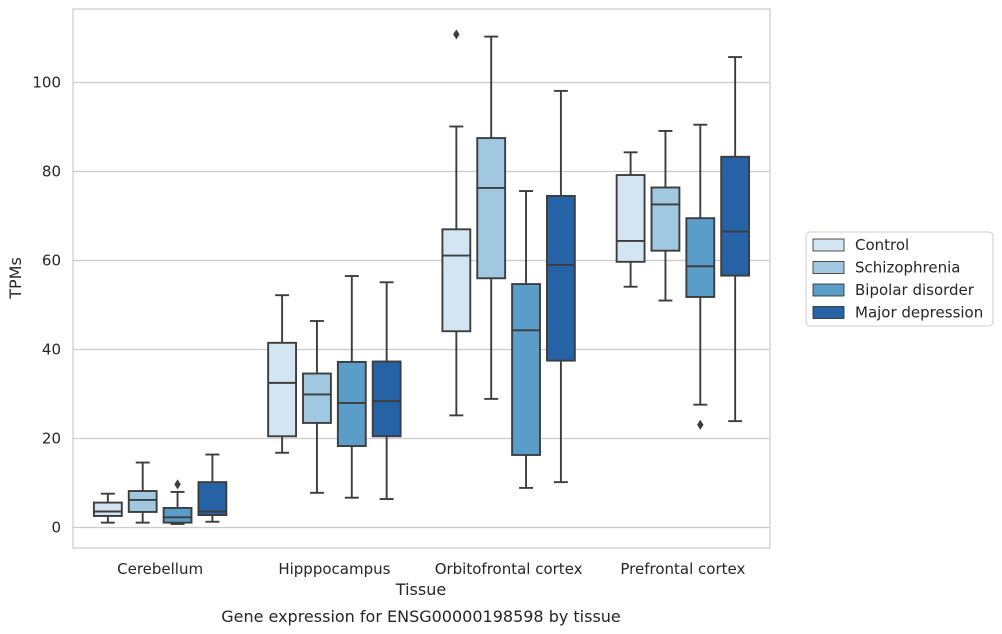 This screenshot has height=634, width=1002. I want to click on y-axis-ticks: 0 20 40 60 80 100, so click(46, 304).